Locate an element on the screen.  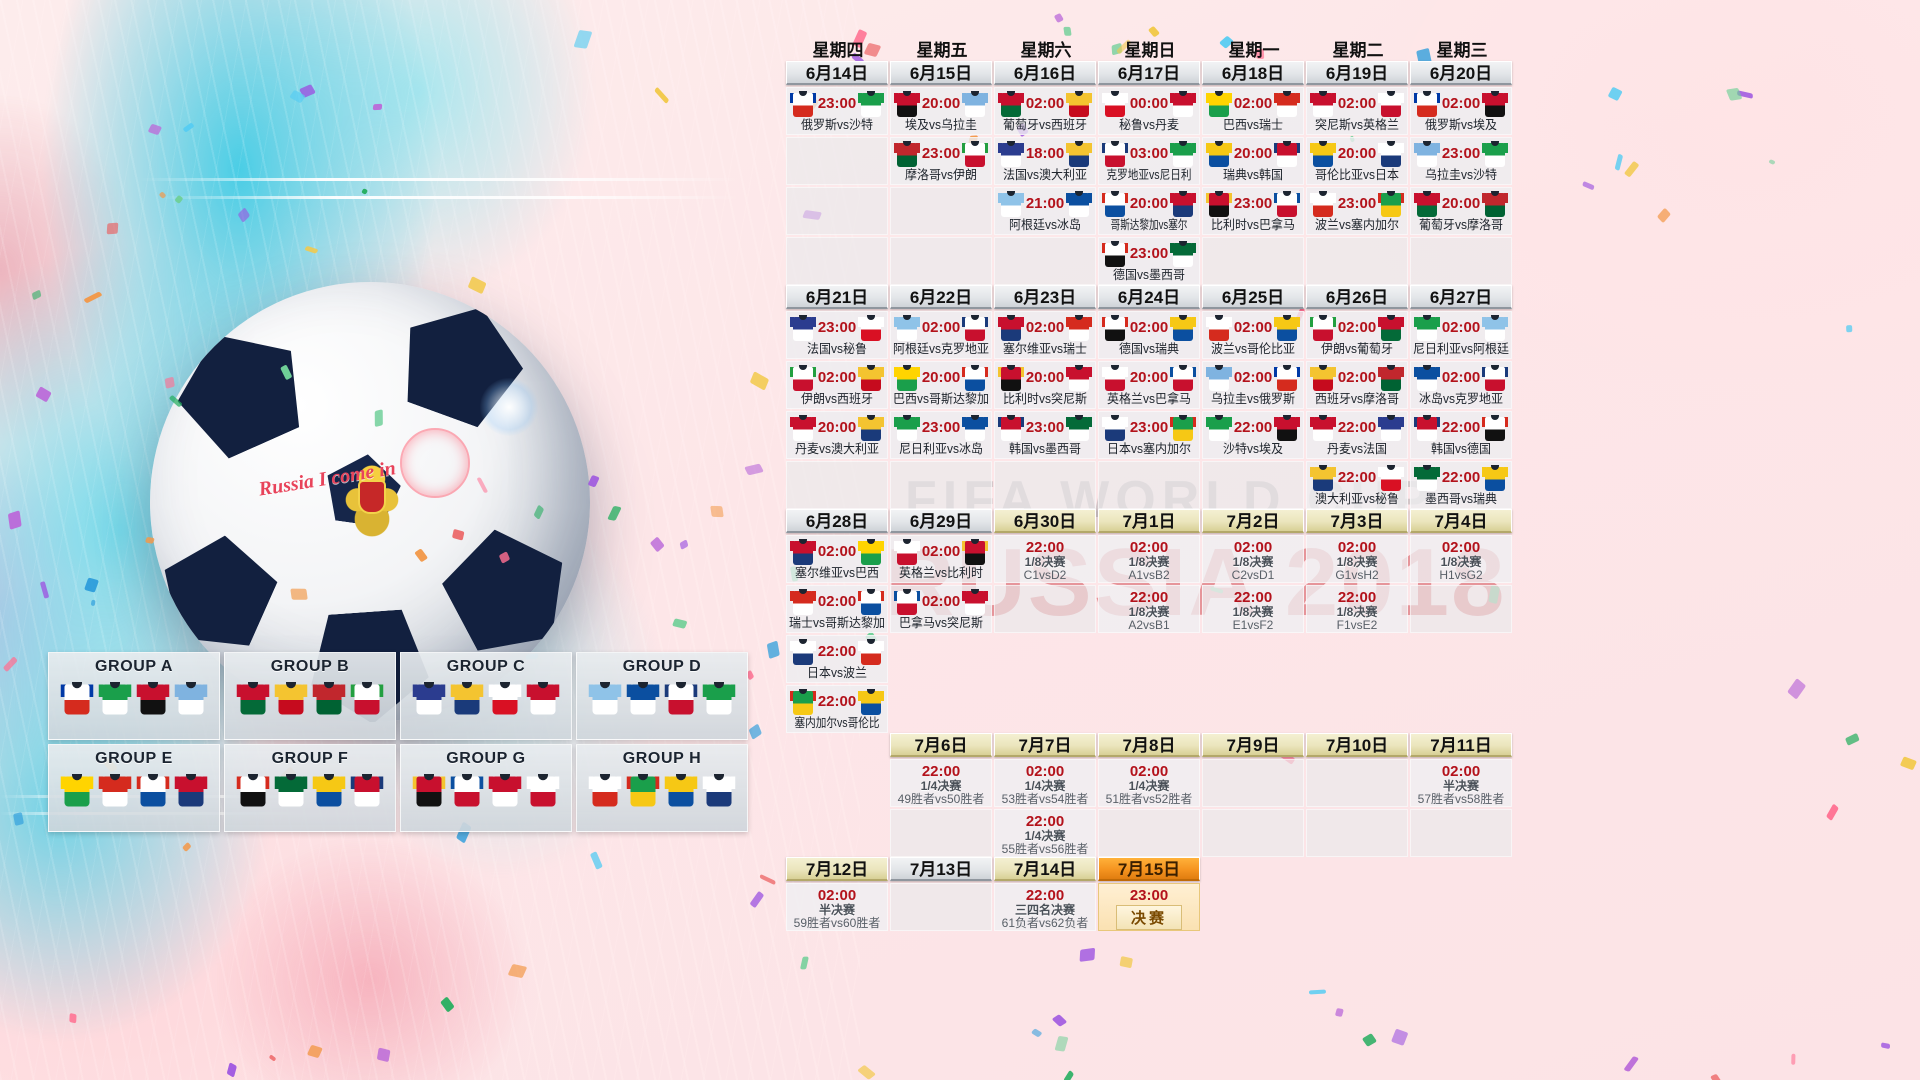
match-cell: 21:00 阿根廷vs冰岛 is located at coordinates (1045, 211).